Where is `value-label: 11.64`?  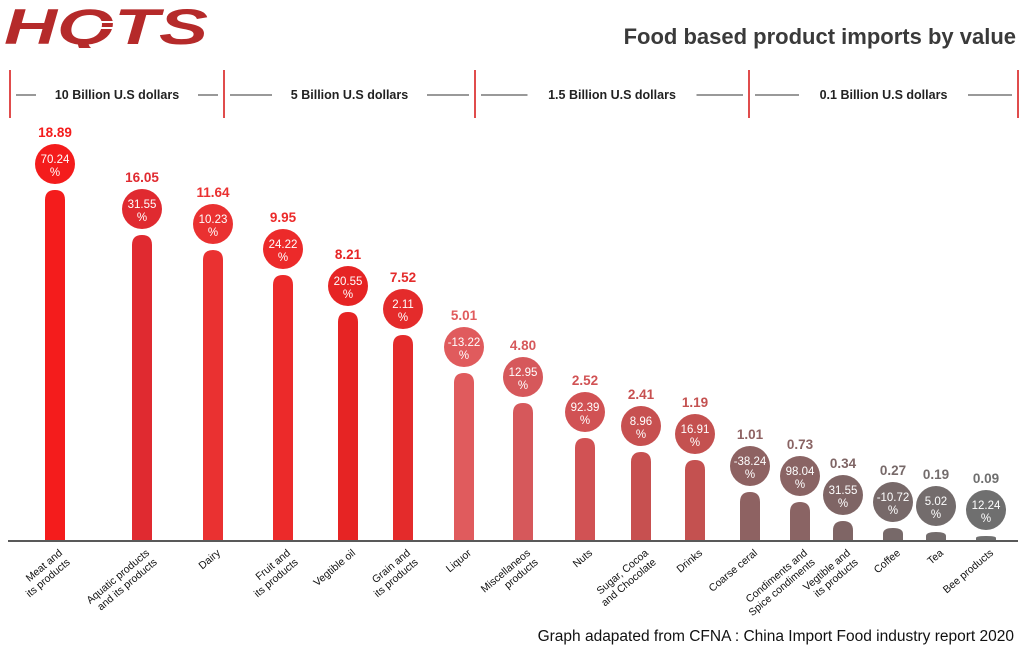
value-label: 11.64 is located at coordinates (213, 192).